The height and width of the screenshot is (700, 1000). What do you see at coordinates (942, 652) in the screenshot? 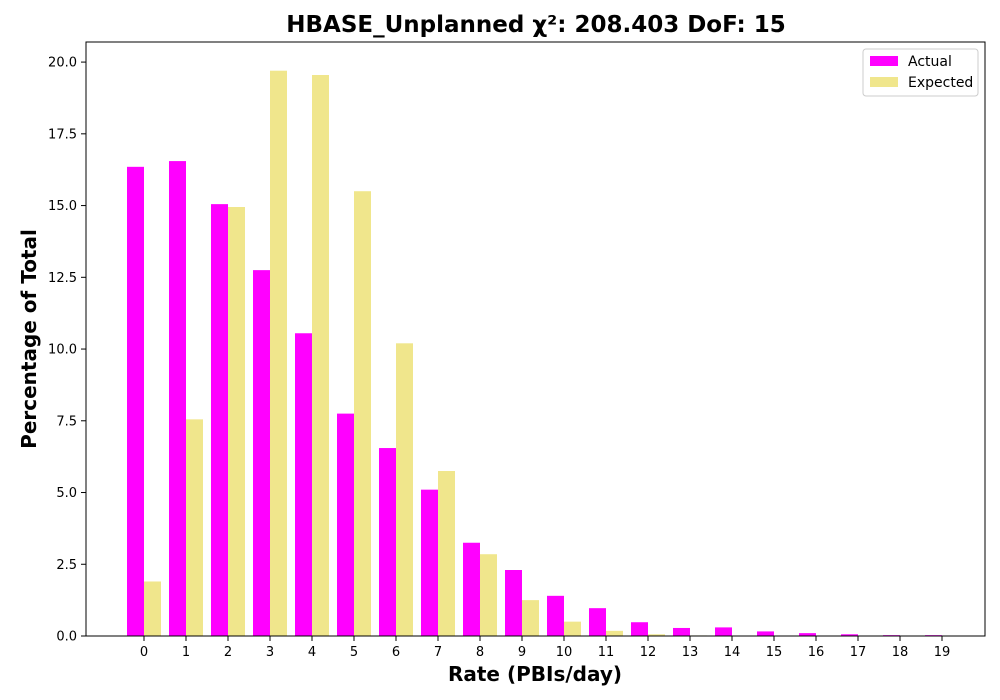
I see `x-tick-label: 19` at bounding box center [942, 652].